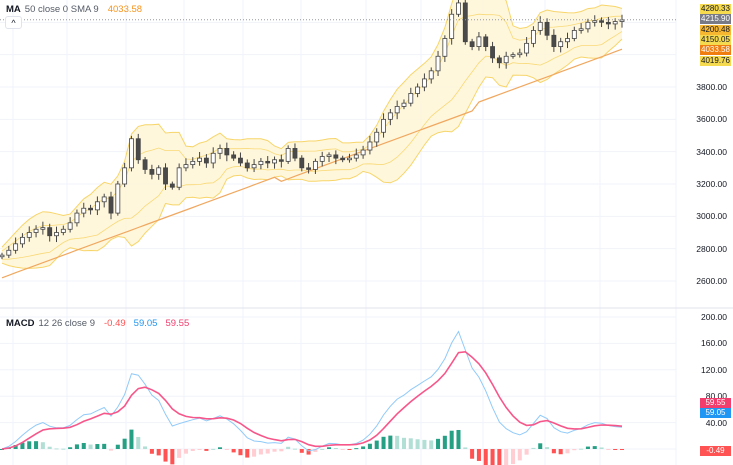  I want to click on price-tag: 4215.90, so click(715, 19).